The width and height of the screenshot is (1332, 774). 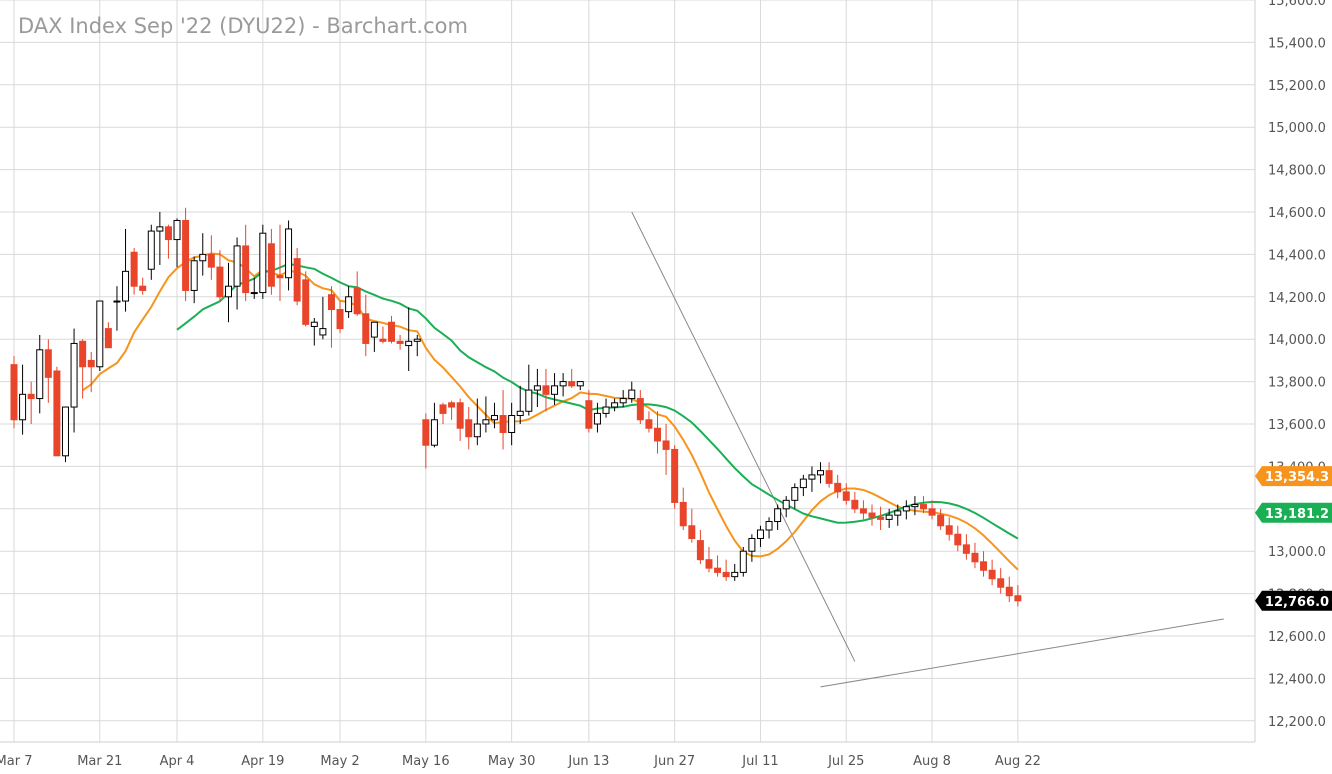 What do you see at coordinates (674, 761) in the screenshot?
I see `x-tick-label: Jun 27` at bounding box center [674, 761].